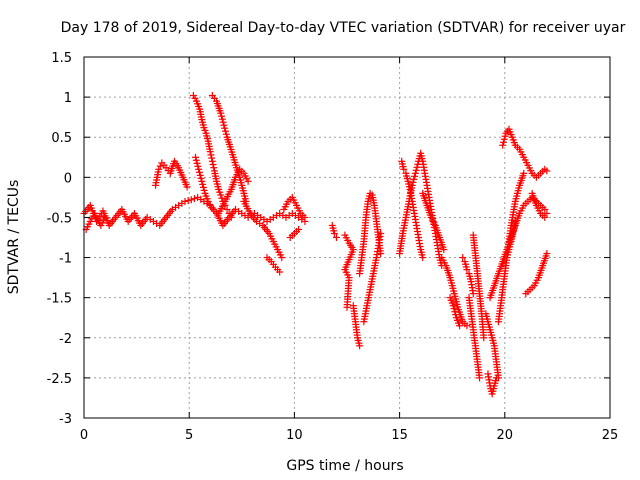 This screenshot has height=480, width=640. What do you see at coordinates (59, 299) in the screenshot?
I see `y-tick-label: -1.5` at bounding box center [59, 299].